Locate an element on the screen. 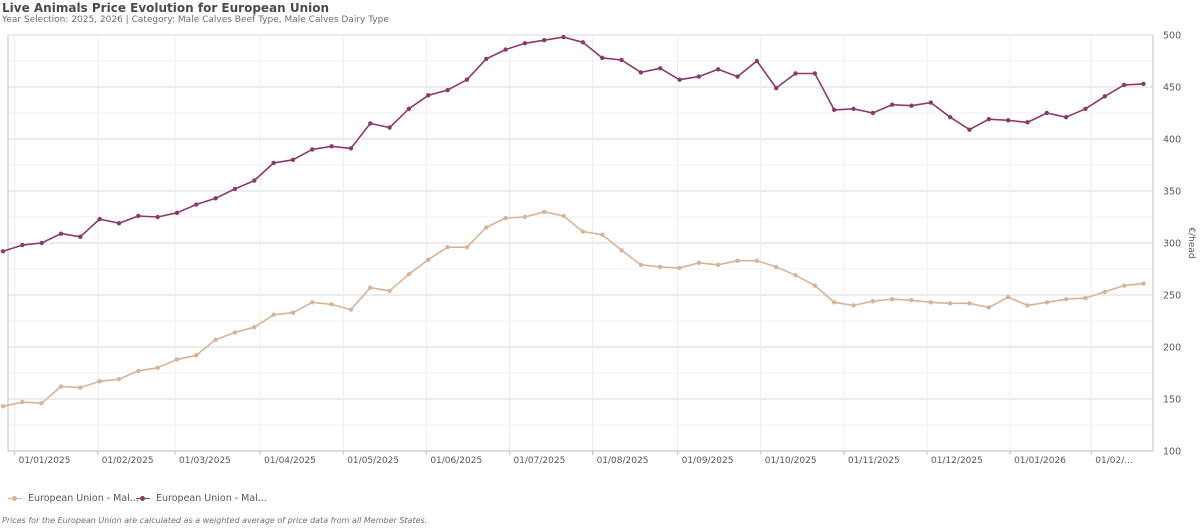 This screenshot has height=529, width=1200. x-tick-label: 01/08/2025 is located at coordinates (623, 461).